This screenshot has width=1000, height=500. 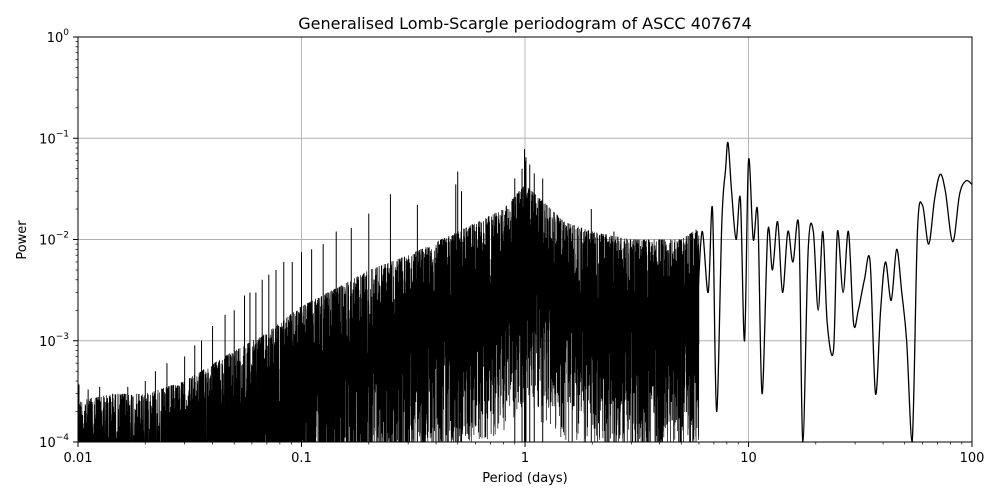 I want to click on x-axis-title: Period (days), so click(x=525, y=478).